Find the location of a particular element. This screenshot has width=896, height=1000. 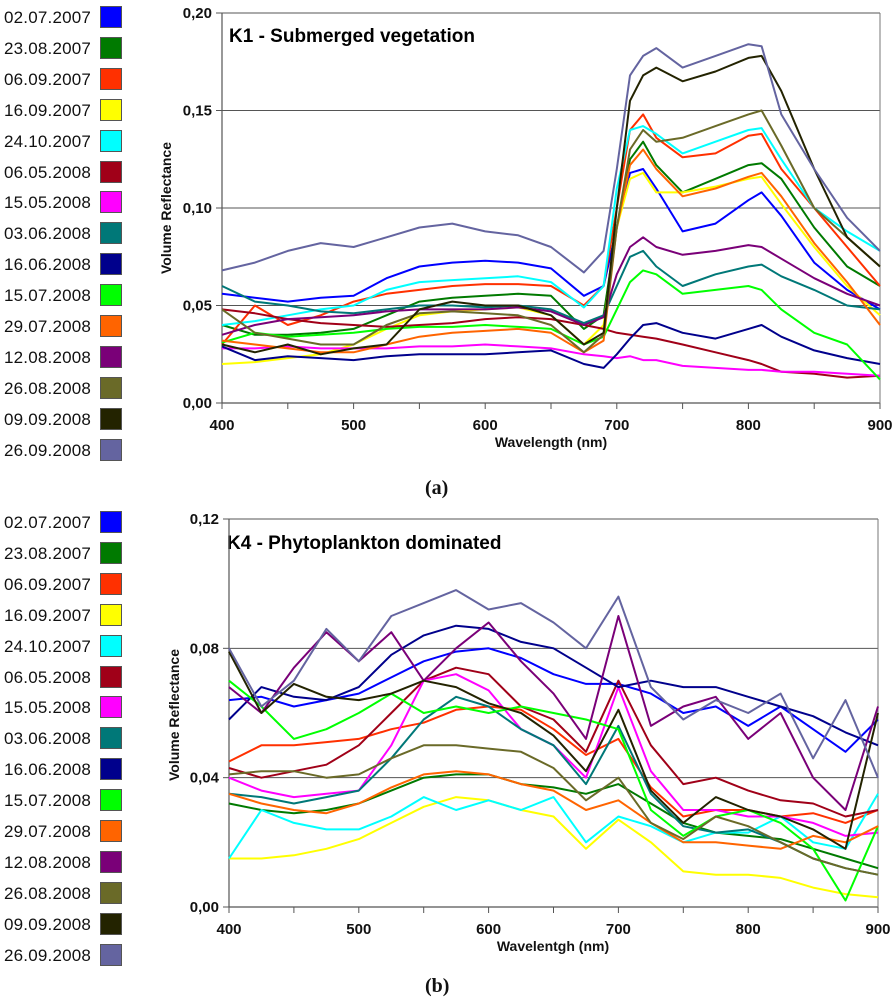

legend-label: 23.08.2007 is located at coordinates (48, 48).